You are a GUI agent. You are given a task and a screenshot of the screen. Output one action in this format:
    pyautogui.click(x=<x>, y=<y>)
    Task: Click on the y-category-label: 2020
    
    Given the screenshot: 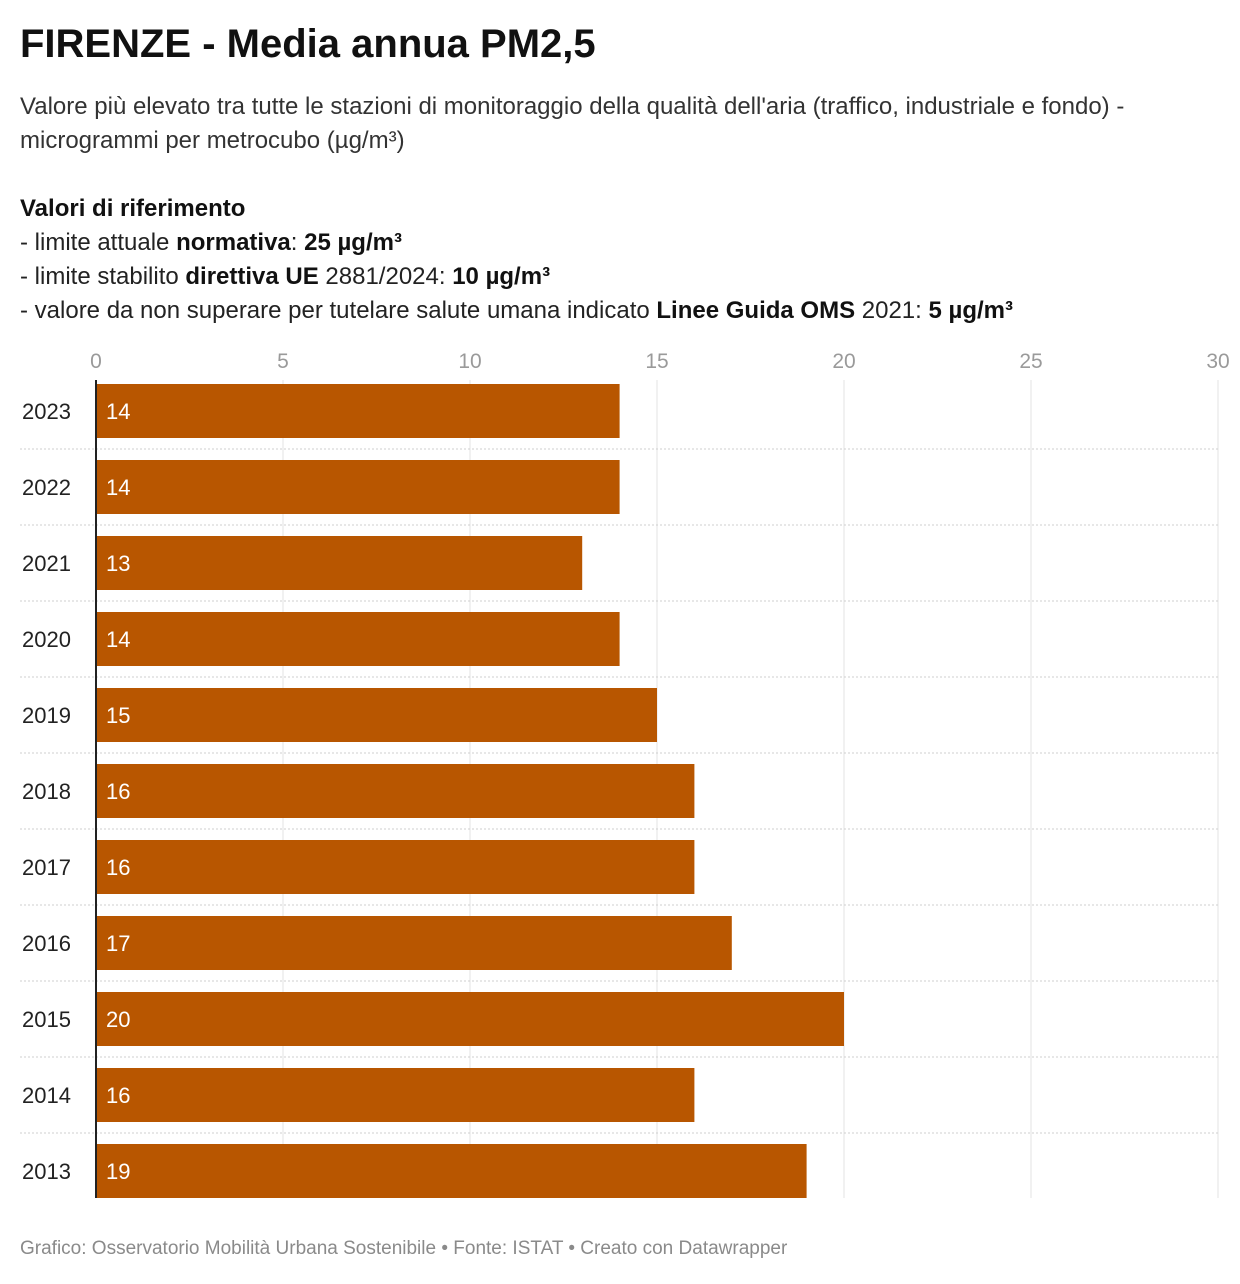 What is the action you would take?
    pyautogui.click(x=46, y=639)
    